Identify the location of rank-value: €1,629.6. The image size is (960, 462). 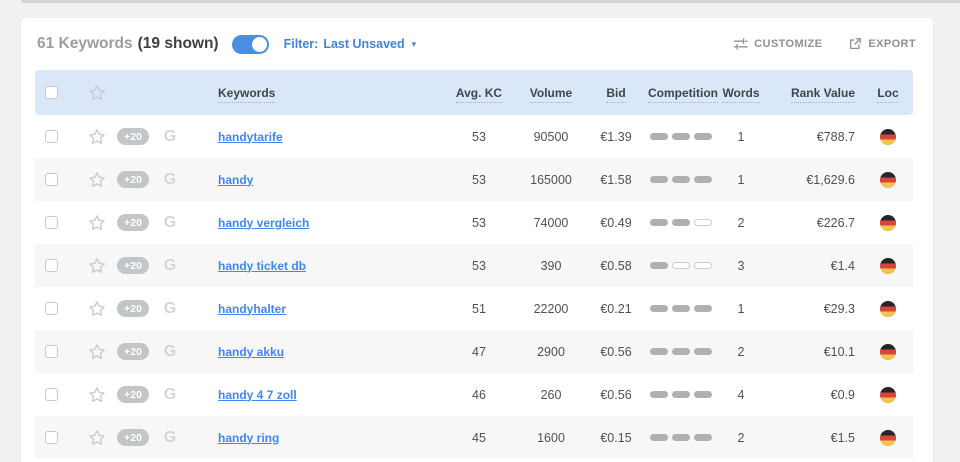
(830, 179).